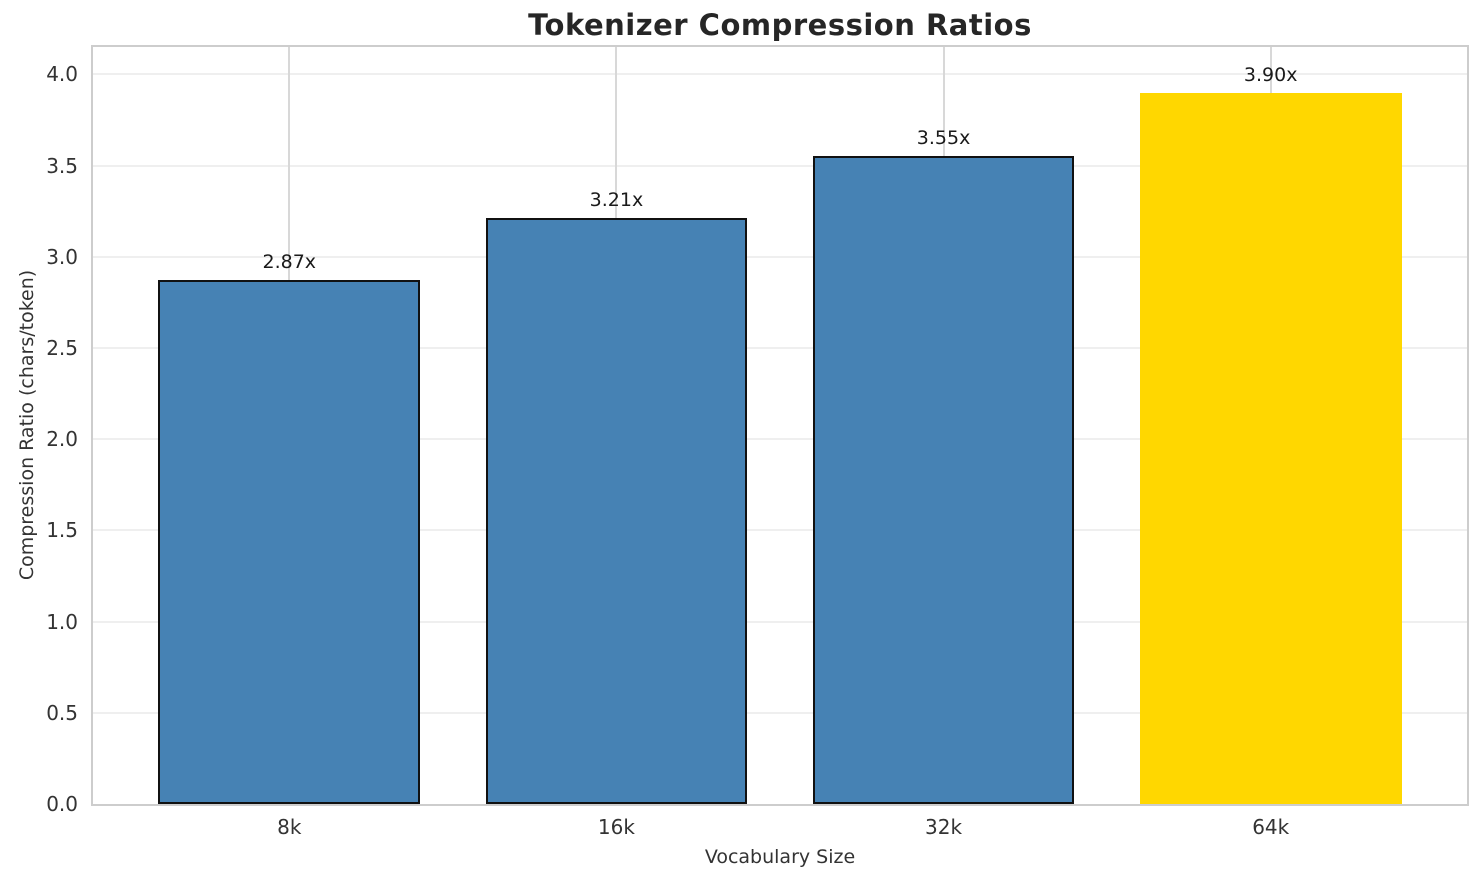 This screenshot has width=1484, height=885. I want to click on x-tick-label: 16k, so click(616, 827).